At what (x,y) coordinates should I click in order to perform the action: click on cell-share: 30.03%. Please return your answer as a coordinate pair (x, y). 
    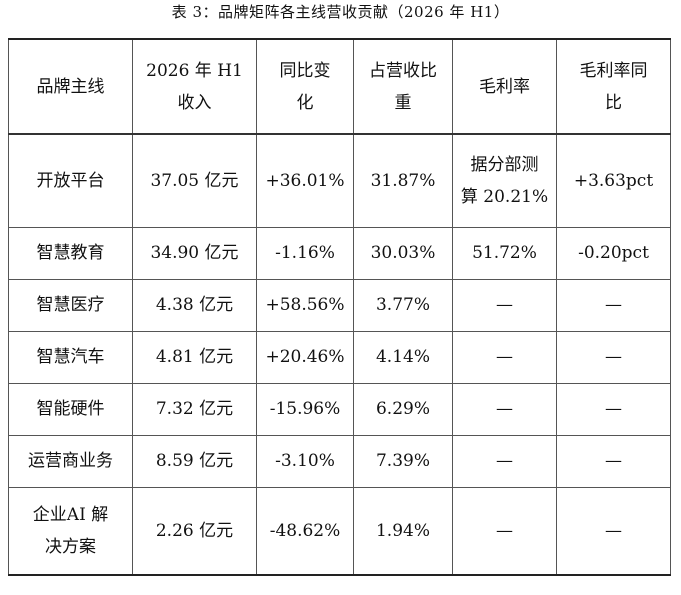
    Looking at the image, I should click on (403, 253).